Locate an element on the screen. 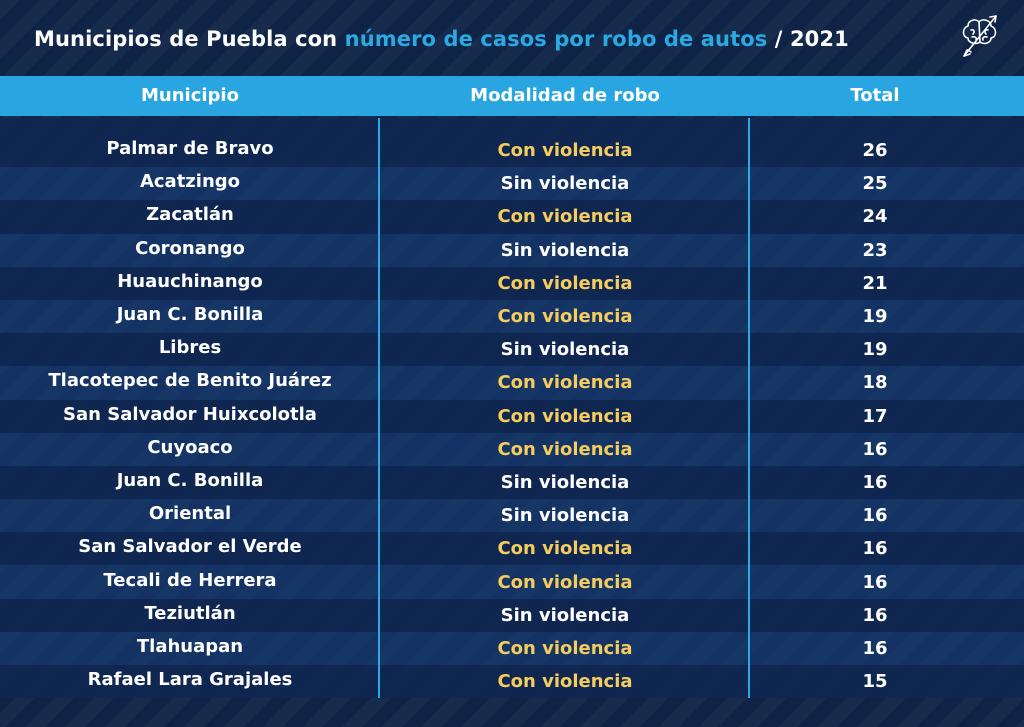 This screenshot has width=1024, height=727. cell-municipio: Libres is located at coordinates (190, 349).